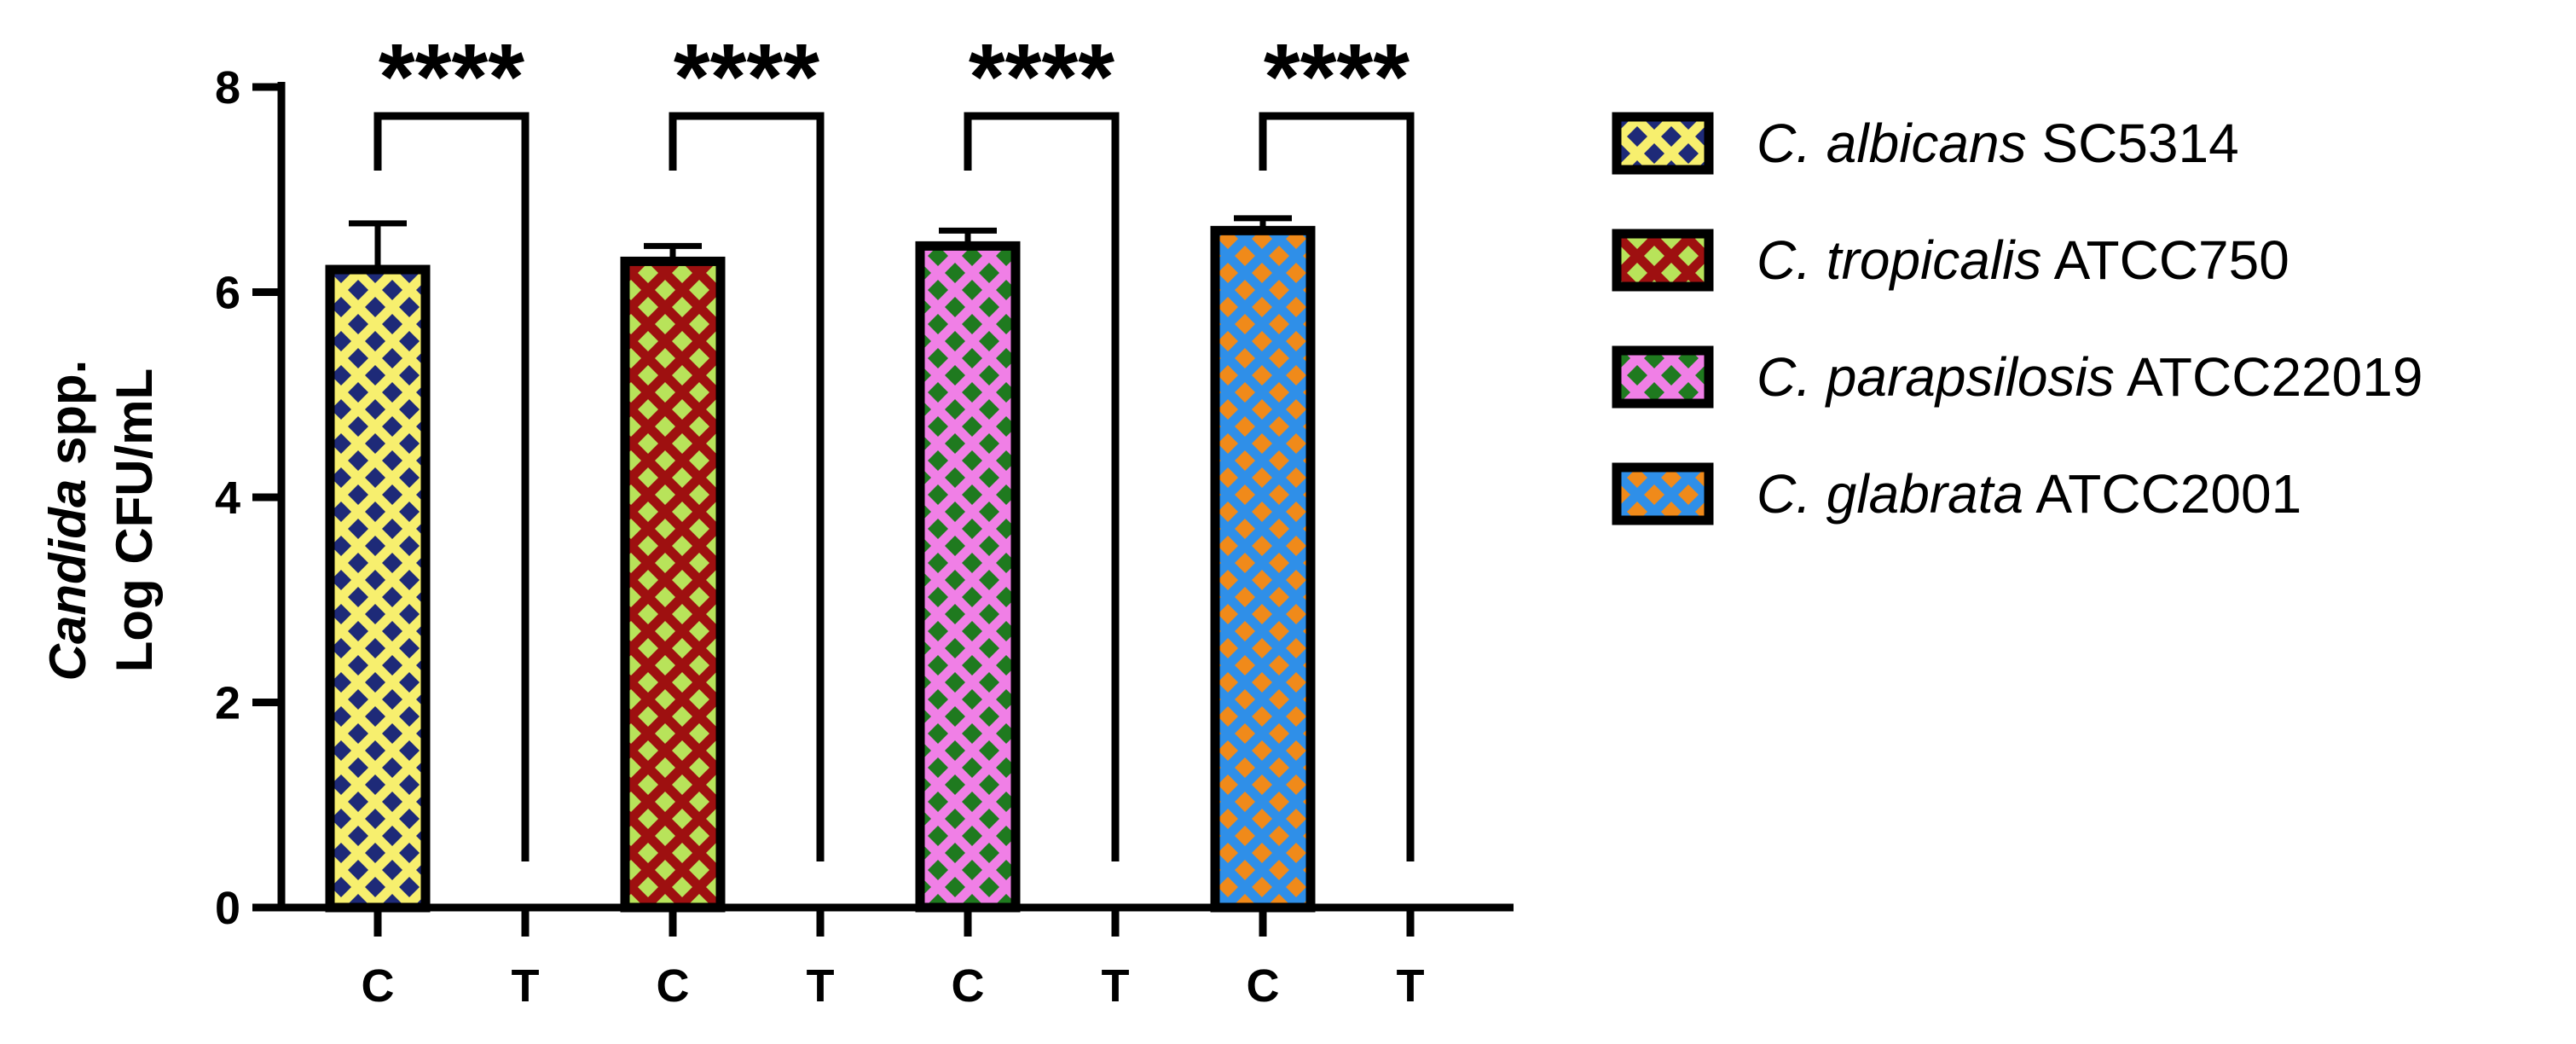 The image size is (2576, 1044). I want to click on legend-species: C. tropicalis, so click(1899, 260).